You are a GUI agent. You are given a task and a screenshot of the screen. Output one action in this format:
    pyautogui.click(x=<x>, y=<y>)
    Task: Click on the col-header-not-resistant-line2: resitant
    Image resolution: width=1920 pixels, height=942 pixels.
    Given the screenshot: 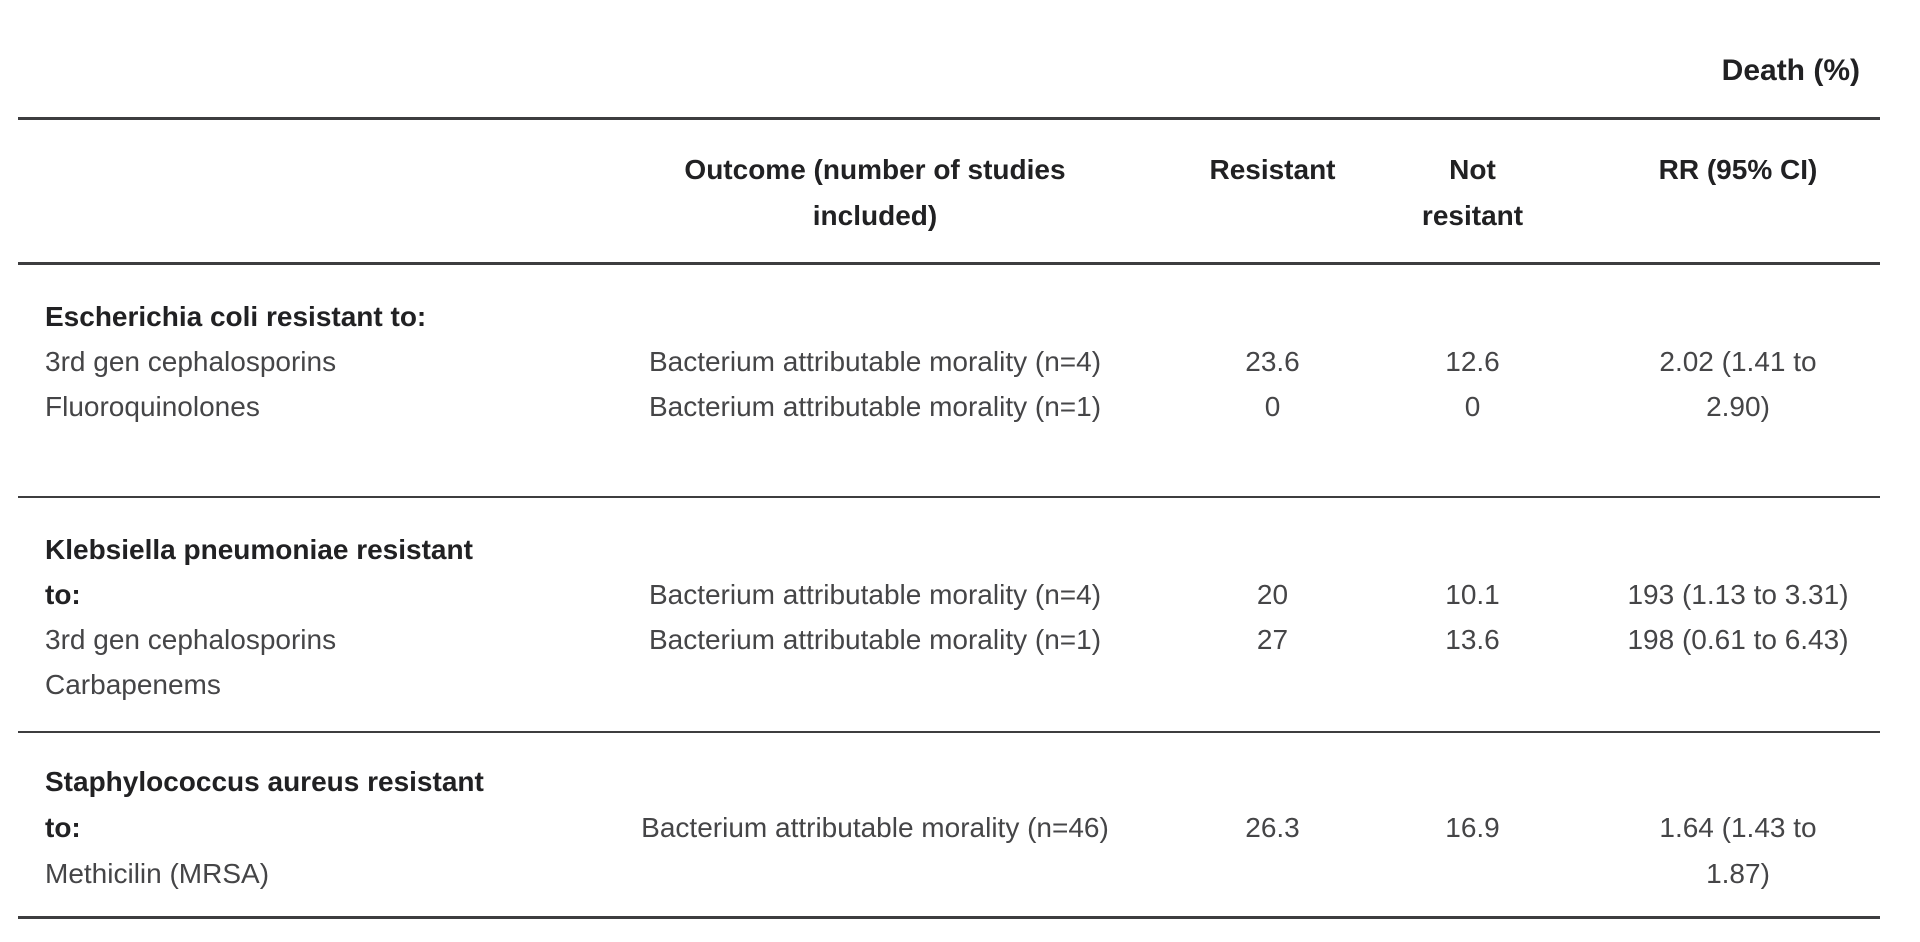 What is the action you would take?
    pyautogui.click(x=1472, y=215)
    